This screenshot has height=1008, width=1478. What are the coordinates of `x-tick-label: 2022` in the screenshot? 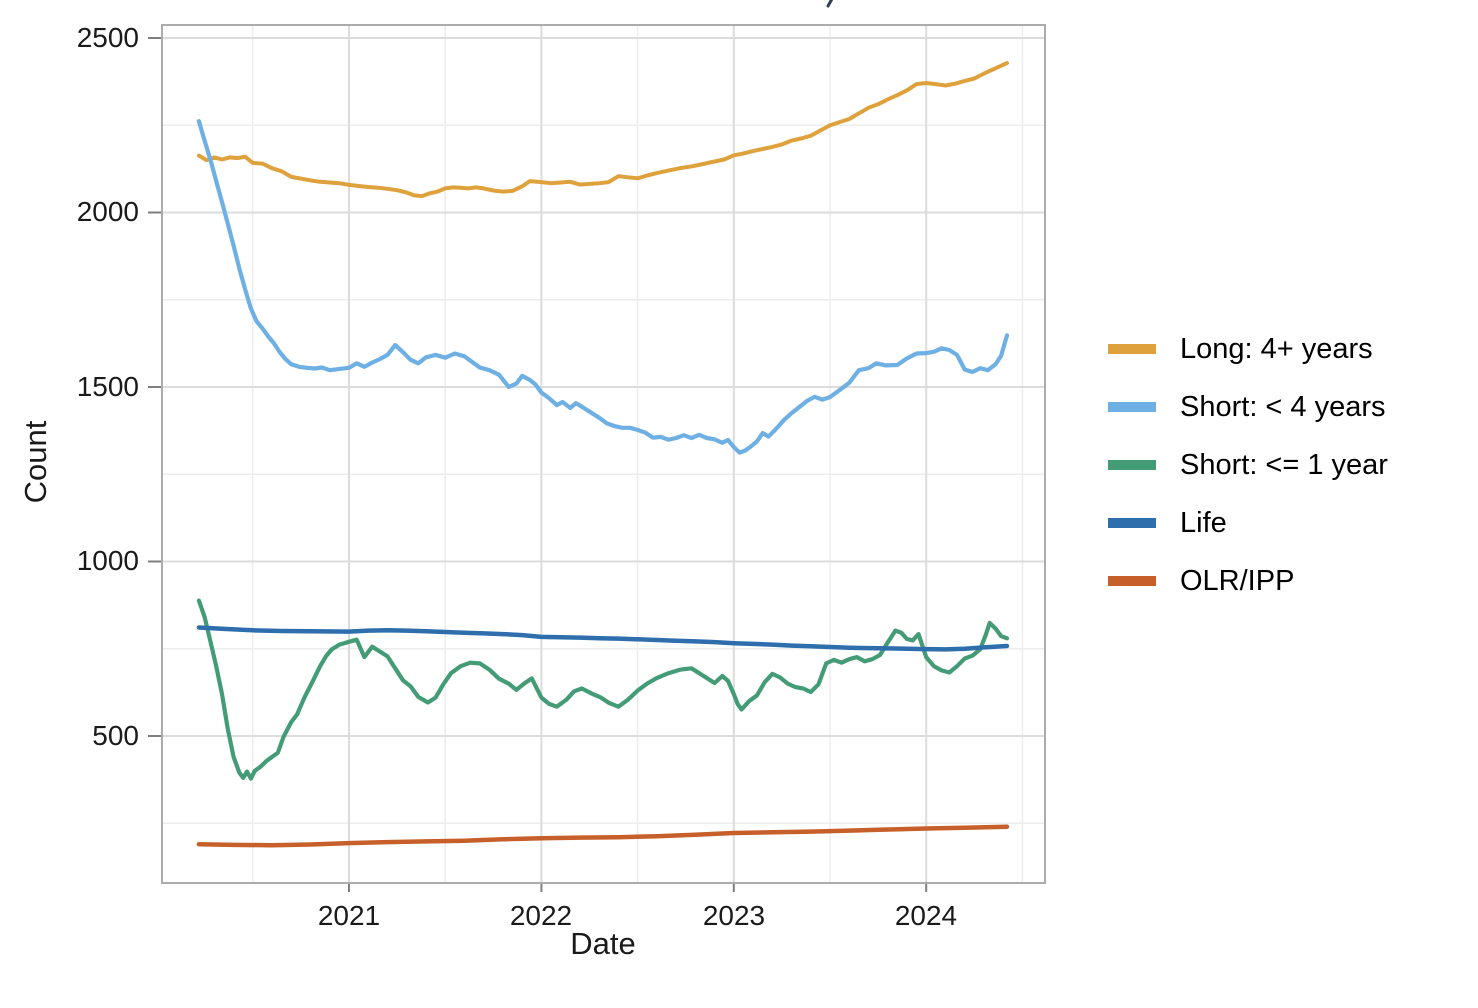 It's located at (541, 915).